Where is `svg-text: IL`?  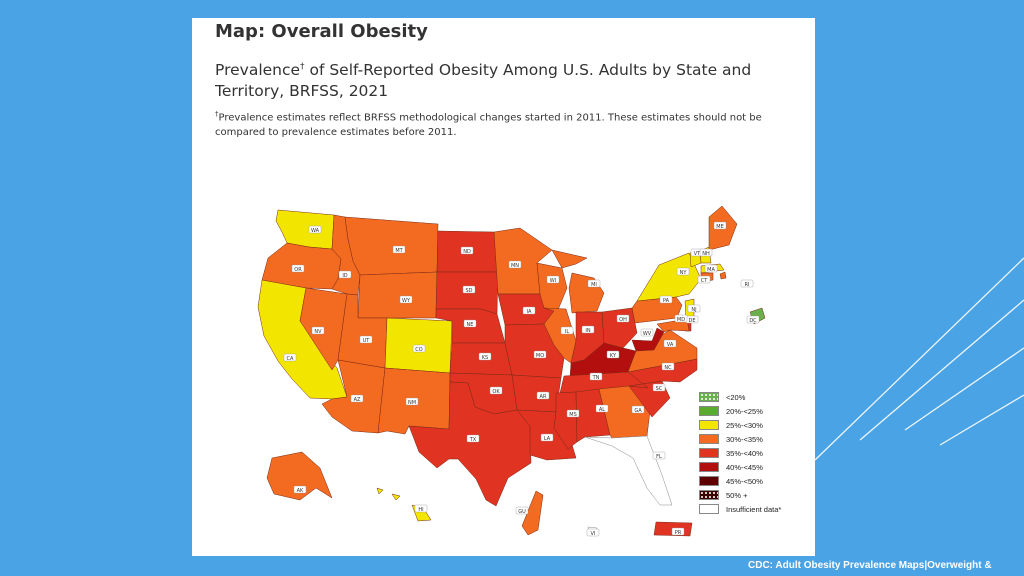
svg-text: IL is located at coordinates (567, 332).